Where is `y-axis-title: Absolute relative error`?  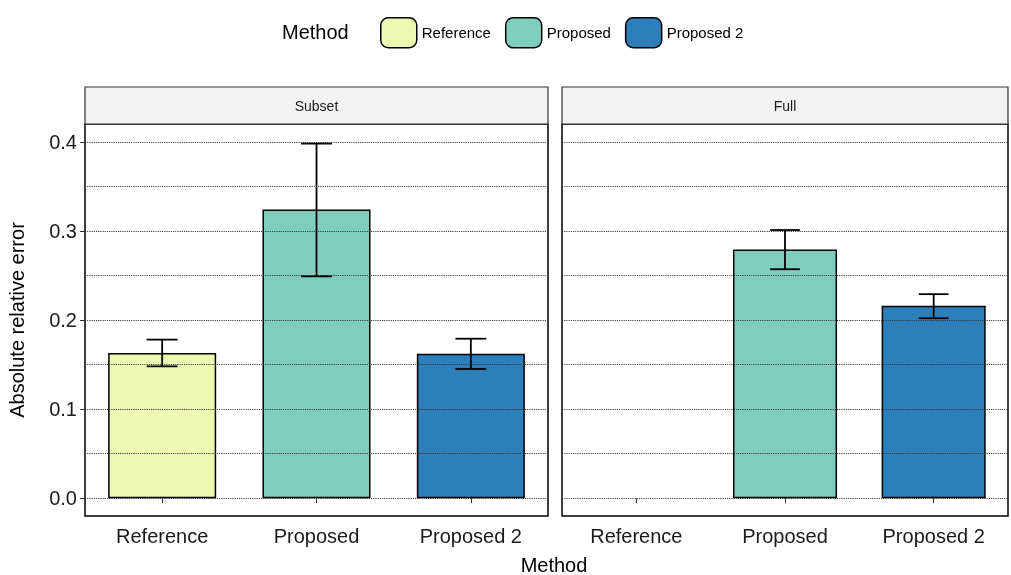 y-axis-title: Absolute relative error is located at coordinates (17, 319).